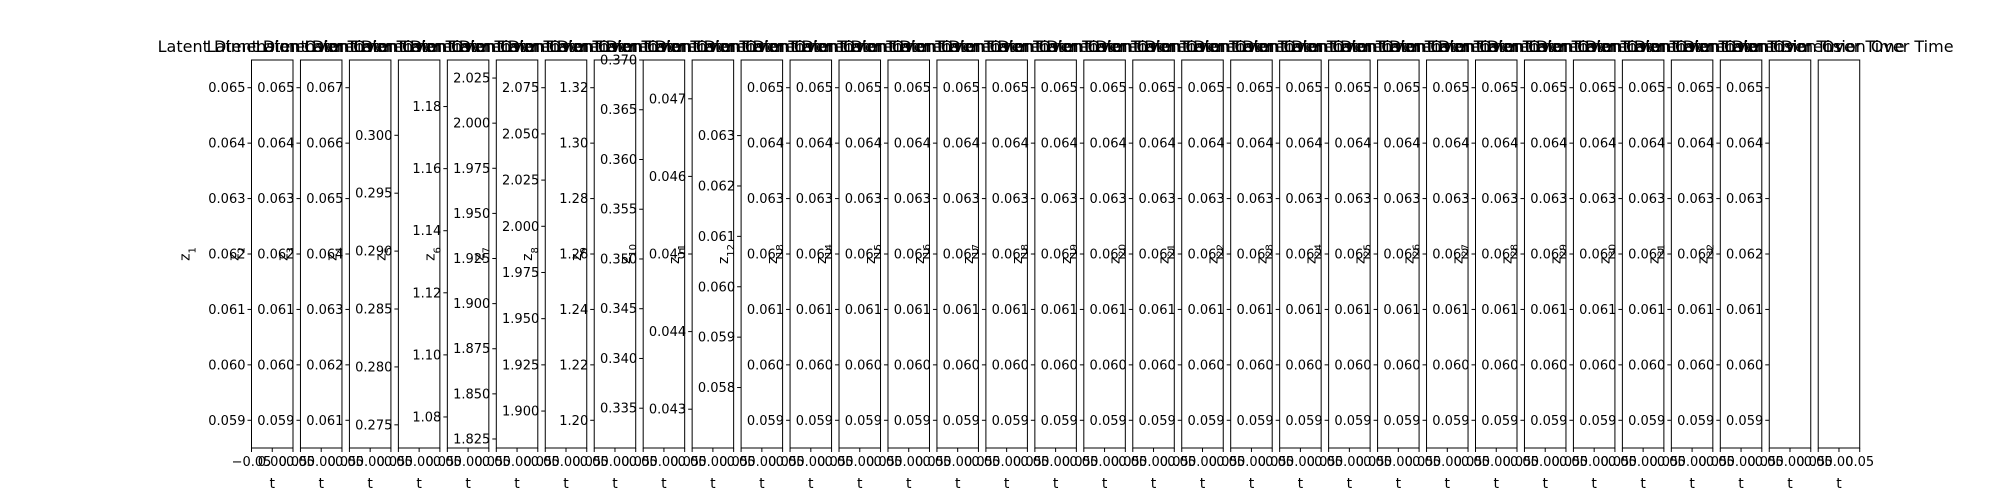 This screenshot has height=500, width=2000. Describe the element at coordinates (1363, 254) in the screenshot. I see `y-axis-label: z25` at that location.